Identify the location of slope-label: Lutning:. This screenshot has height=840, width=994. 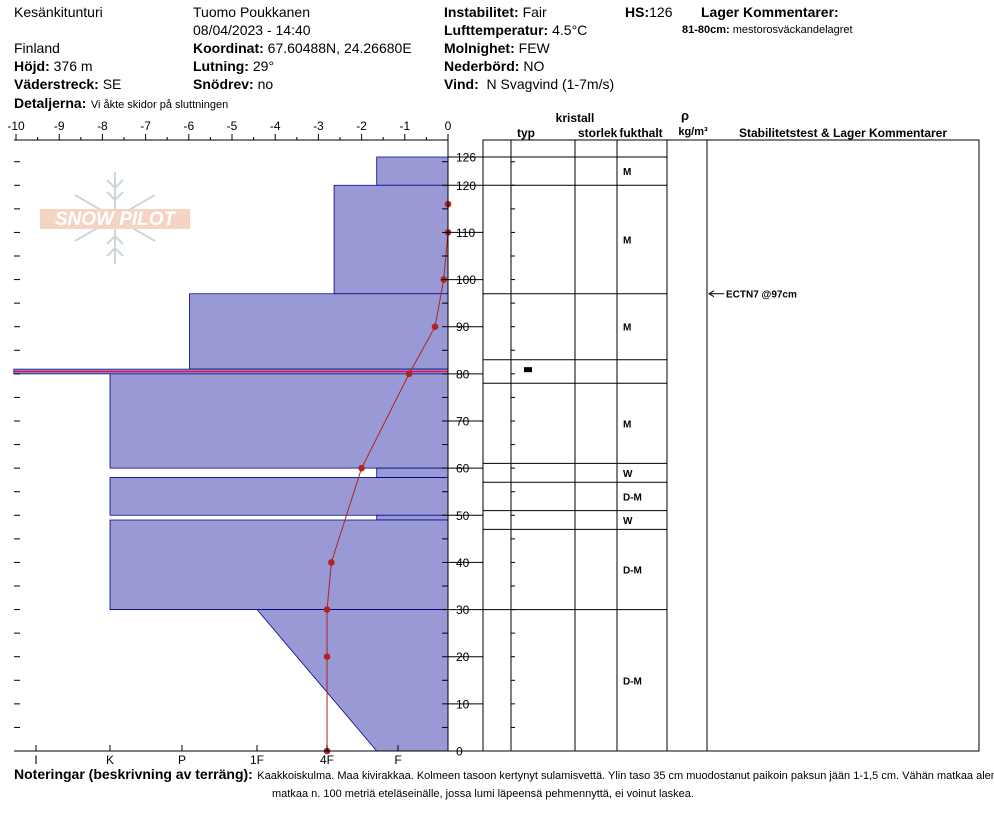
(221, 66).